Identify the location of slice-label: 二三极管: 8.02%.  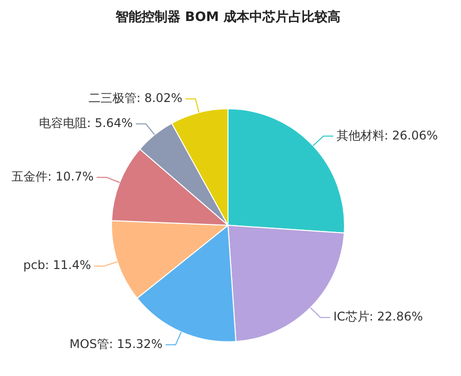
(135, 98).